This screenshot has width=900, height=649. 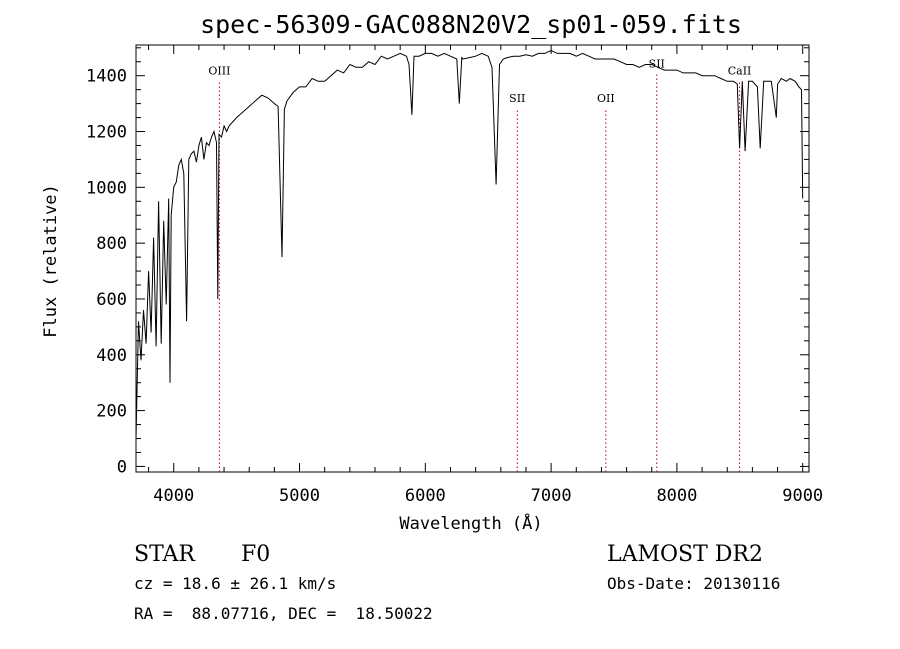 I want to click on x-tick-label: 4000, so click(x=173, y=496).